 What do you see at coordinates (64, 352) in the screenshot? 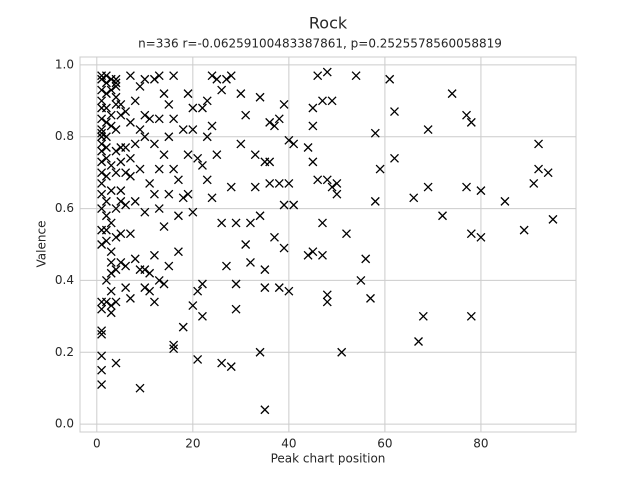
I see `y-tick-label: 0.2` at bounding box center [64, 352].